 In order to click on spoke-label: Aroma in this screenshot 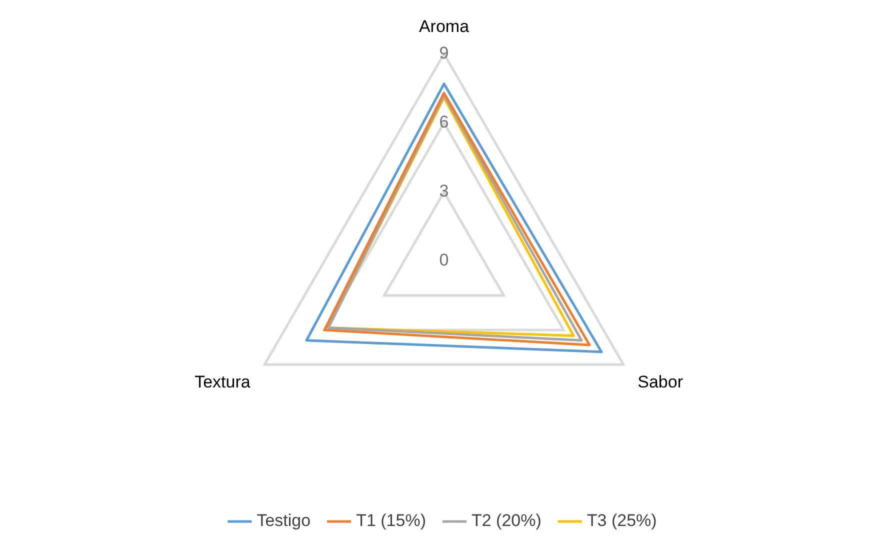, I will do `click(444, 26)`.